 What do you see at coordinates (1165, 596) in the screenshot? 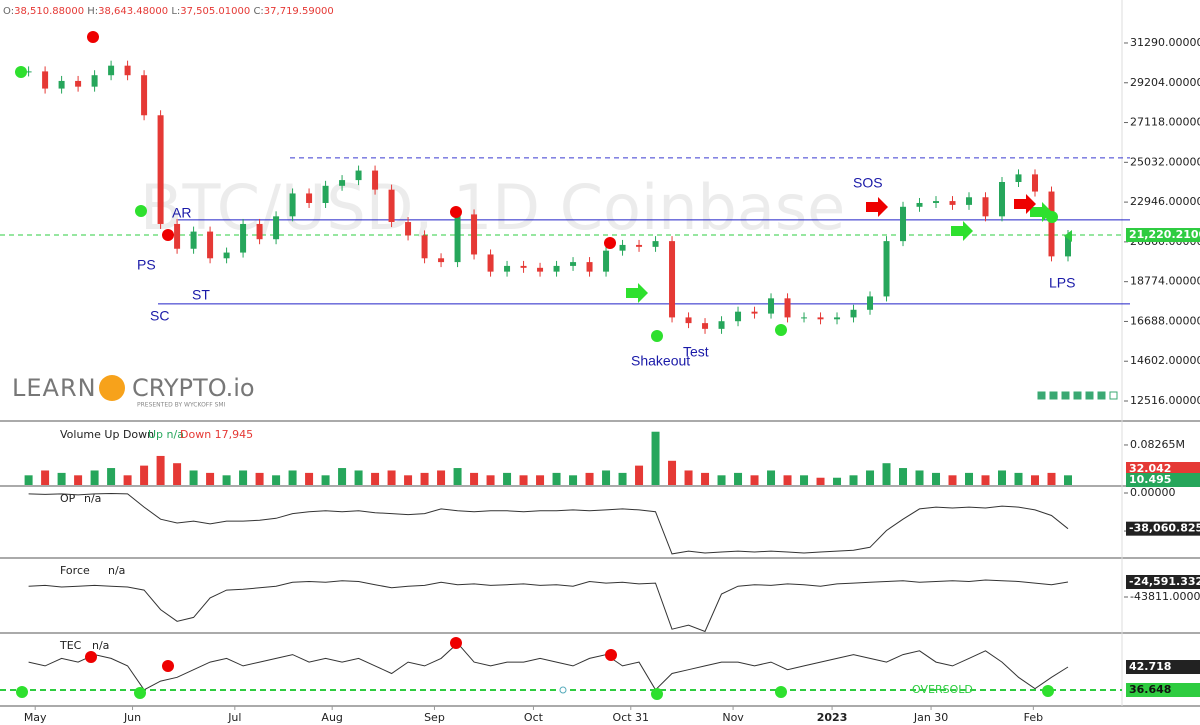
I see `y-tick-label: -43811.00000` at bounding box center [1165, 596].